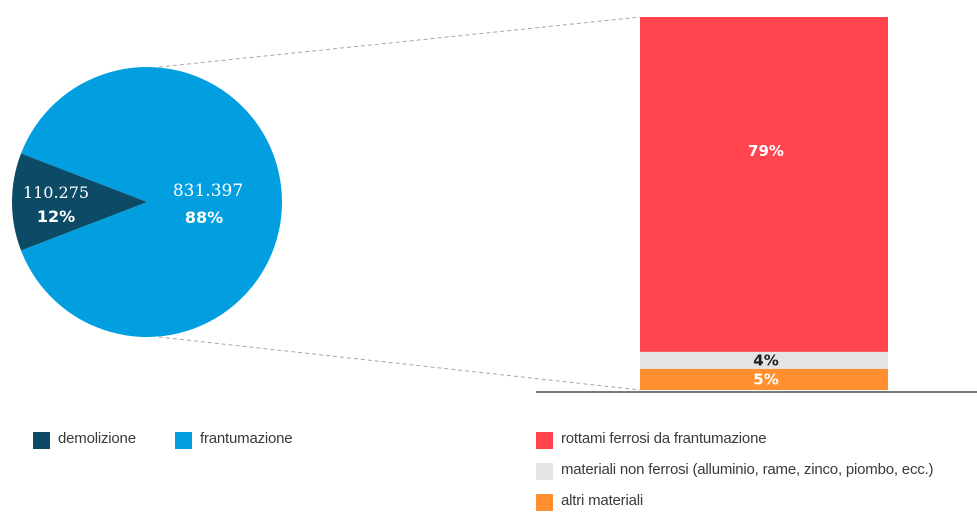 This screenshot has width=977, height=519. What do you see at coordinates (151, 201) in the screenshot?
I see `pie-slice-frantumazione` at bounding box center [151, 201].